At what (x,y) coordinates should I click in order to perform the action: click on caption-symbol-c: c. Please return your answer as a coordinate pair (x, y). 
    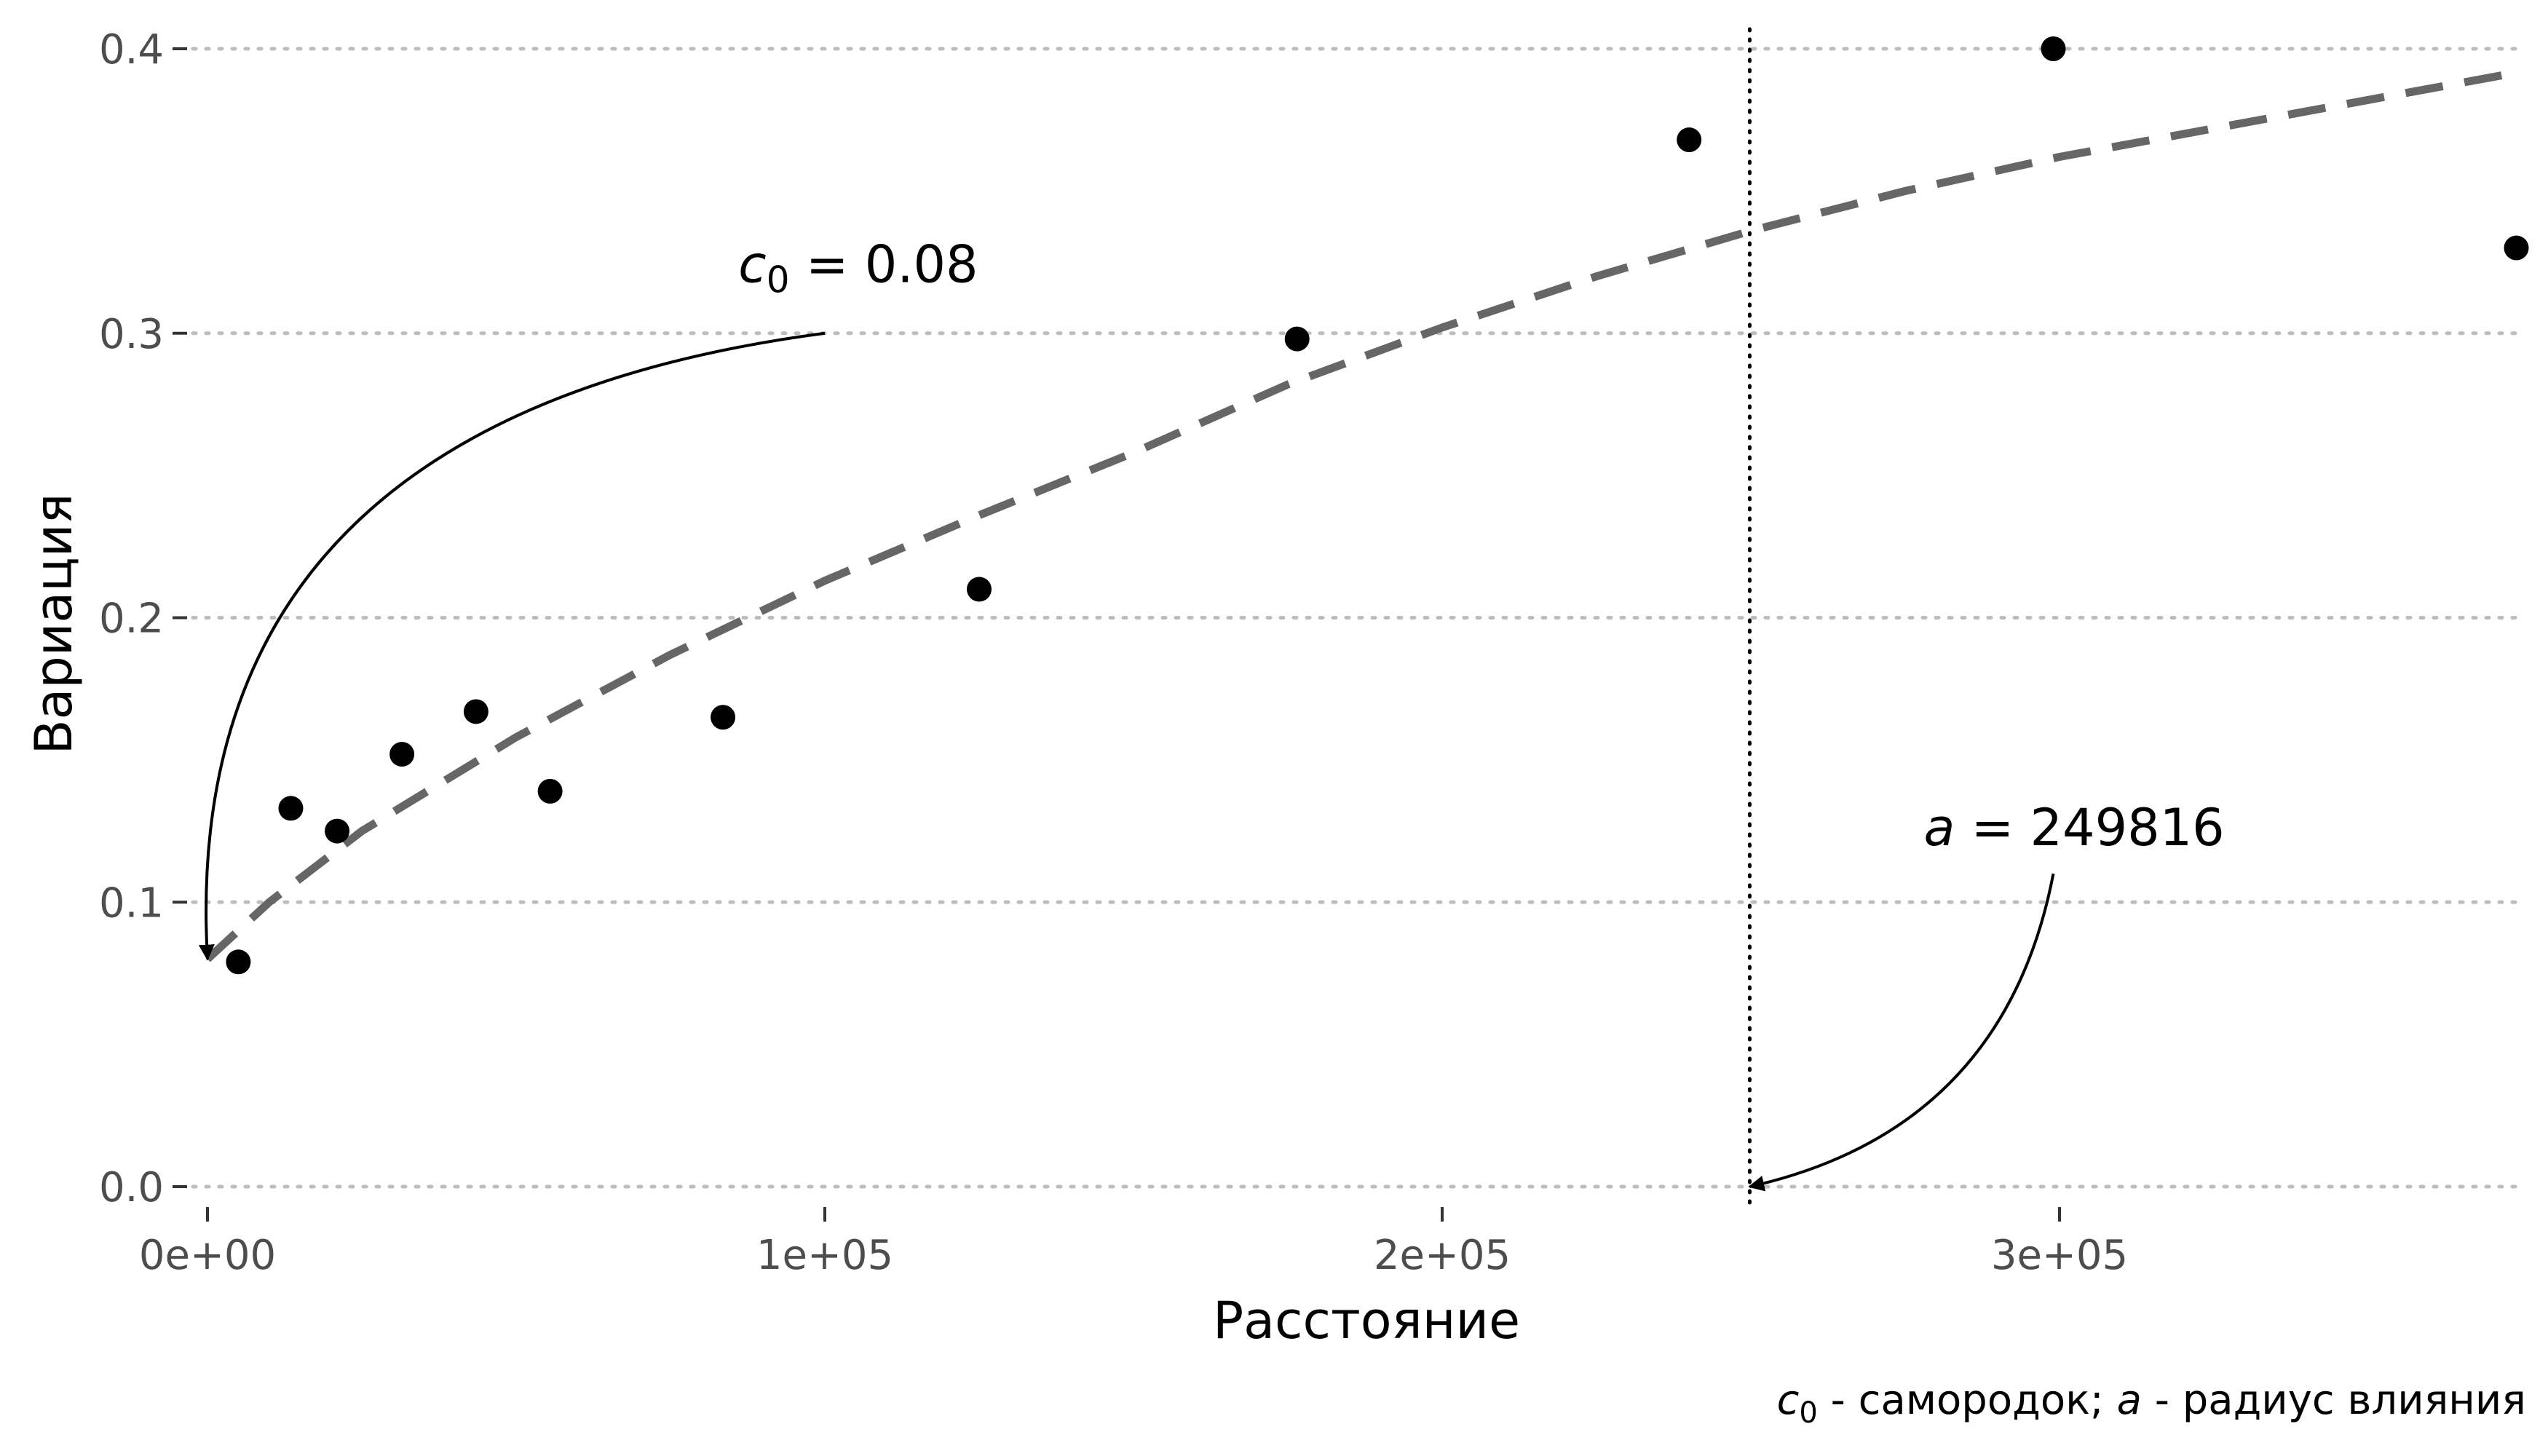
    Looking at the image, I should click on (1788, 1400).